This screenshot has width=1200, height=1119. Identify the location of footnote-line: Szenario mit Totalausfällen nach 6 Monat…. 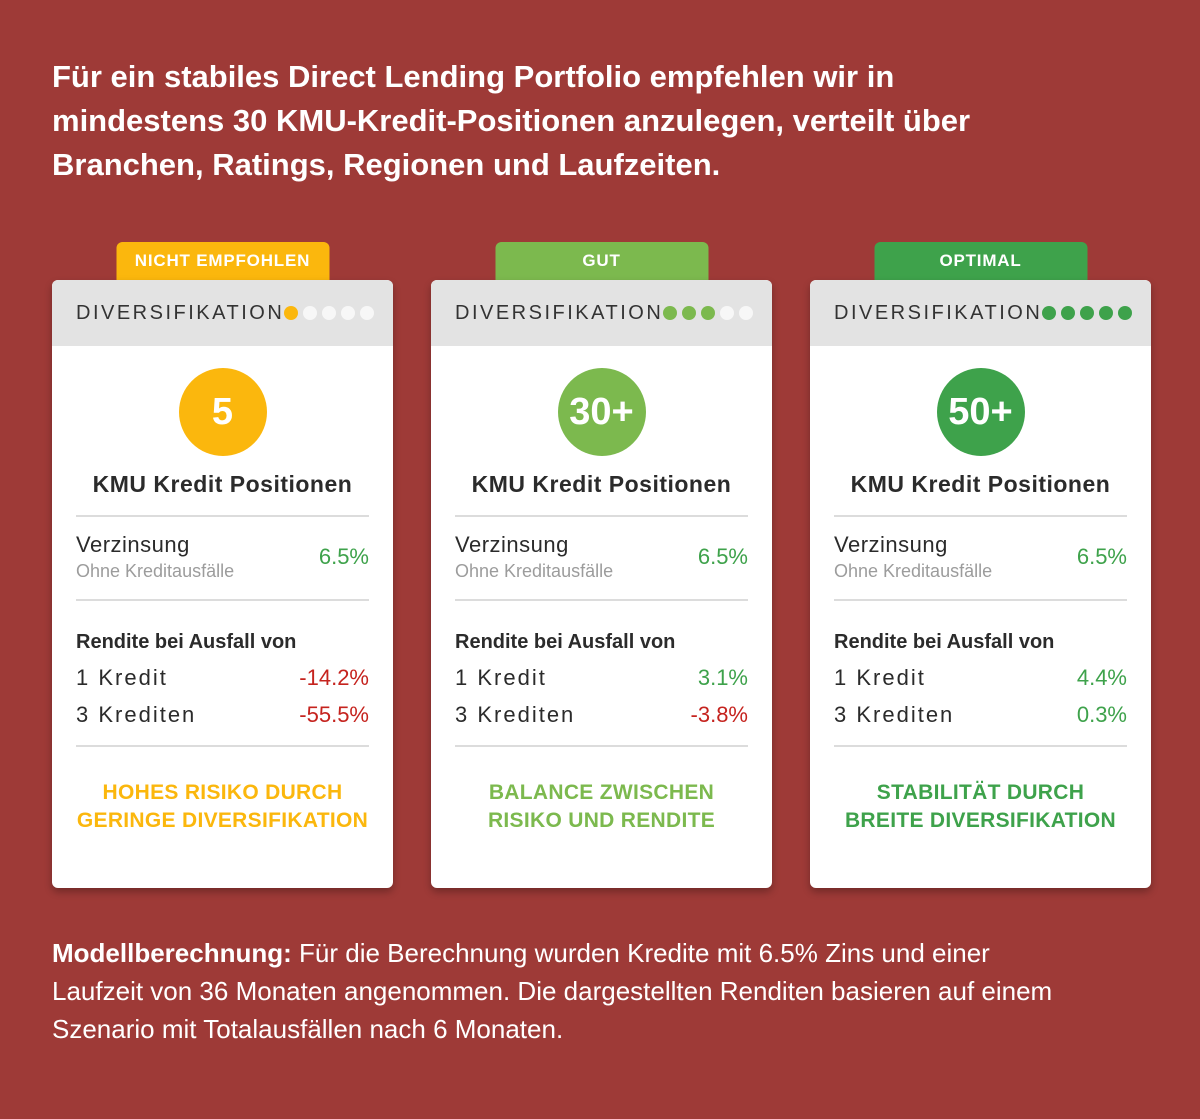
(308, 1029).